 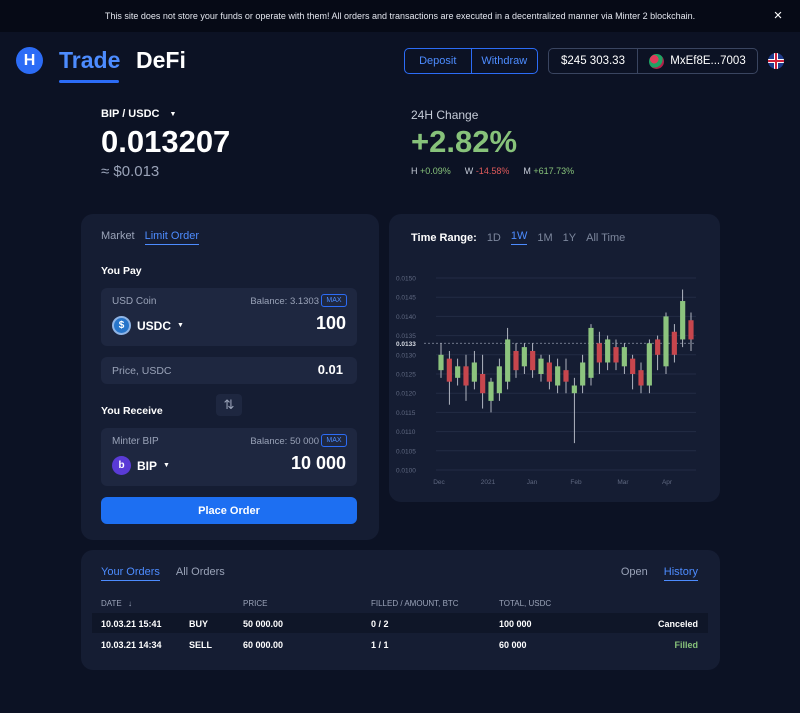 What do you see at coordinates (29, 60) in the screenshot?
I see `logo-icon: H` at bounding box center [29, 60].